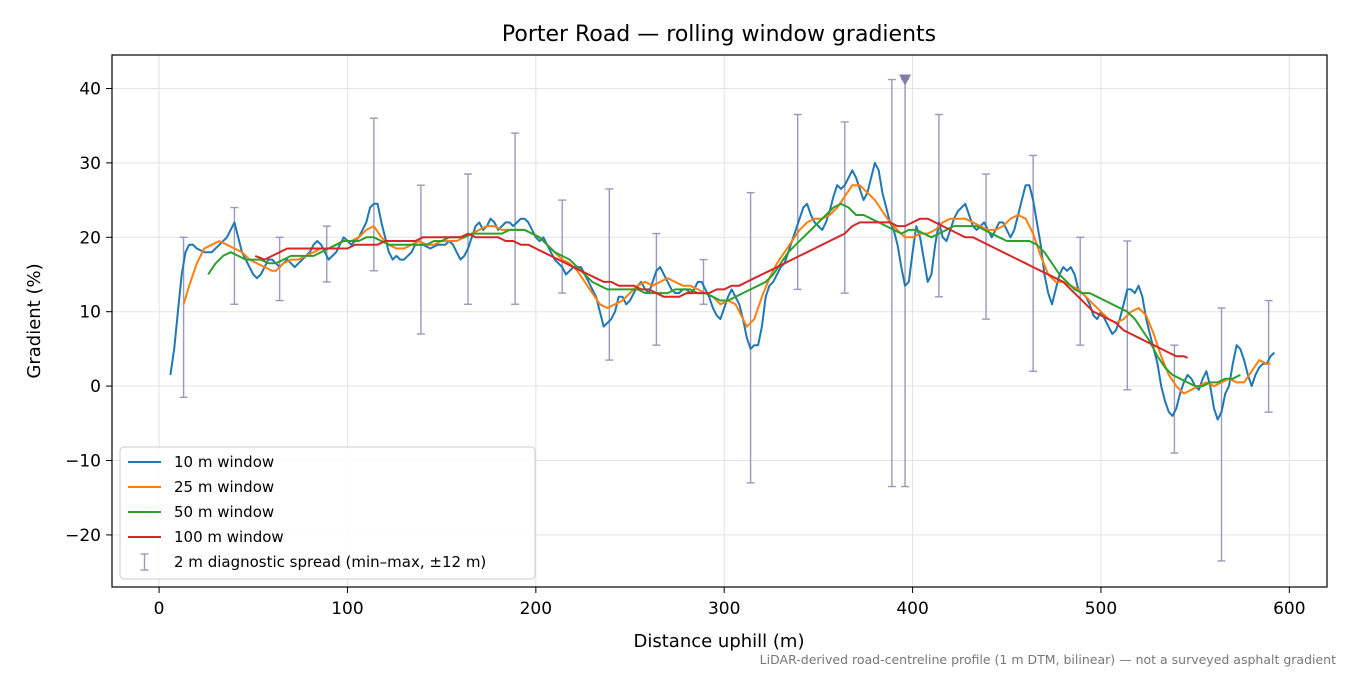  I want to click on legend-box, so click(327, 513).